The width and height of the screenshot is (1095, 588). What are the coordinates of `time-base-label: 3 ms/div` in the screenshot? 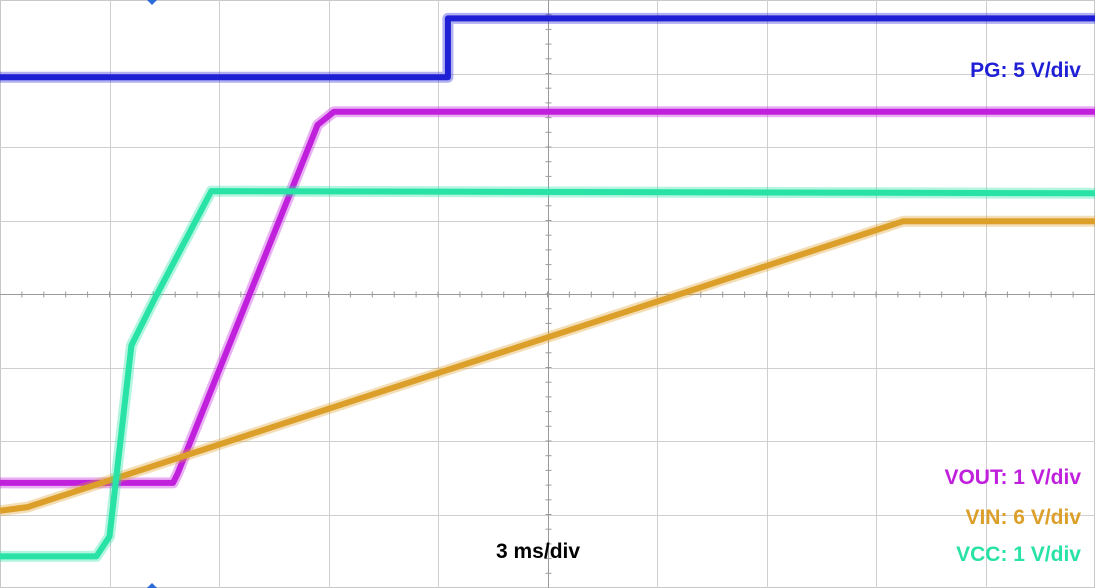 It's located at (538, 551).